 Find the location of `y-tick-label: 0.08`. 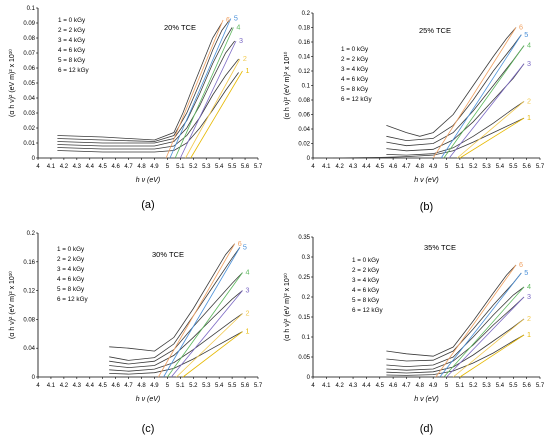

y-tick-label: 0.08 is located at coordinates (29, 39).